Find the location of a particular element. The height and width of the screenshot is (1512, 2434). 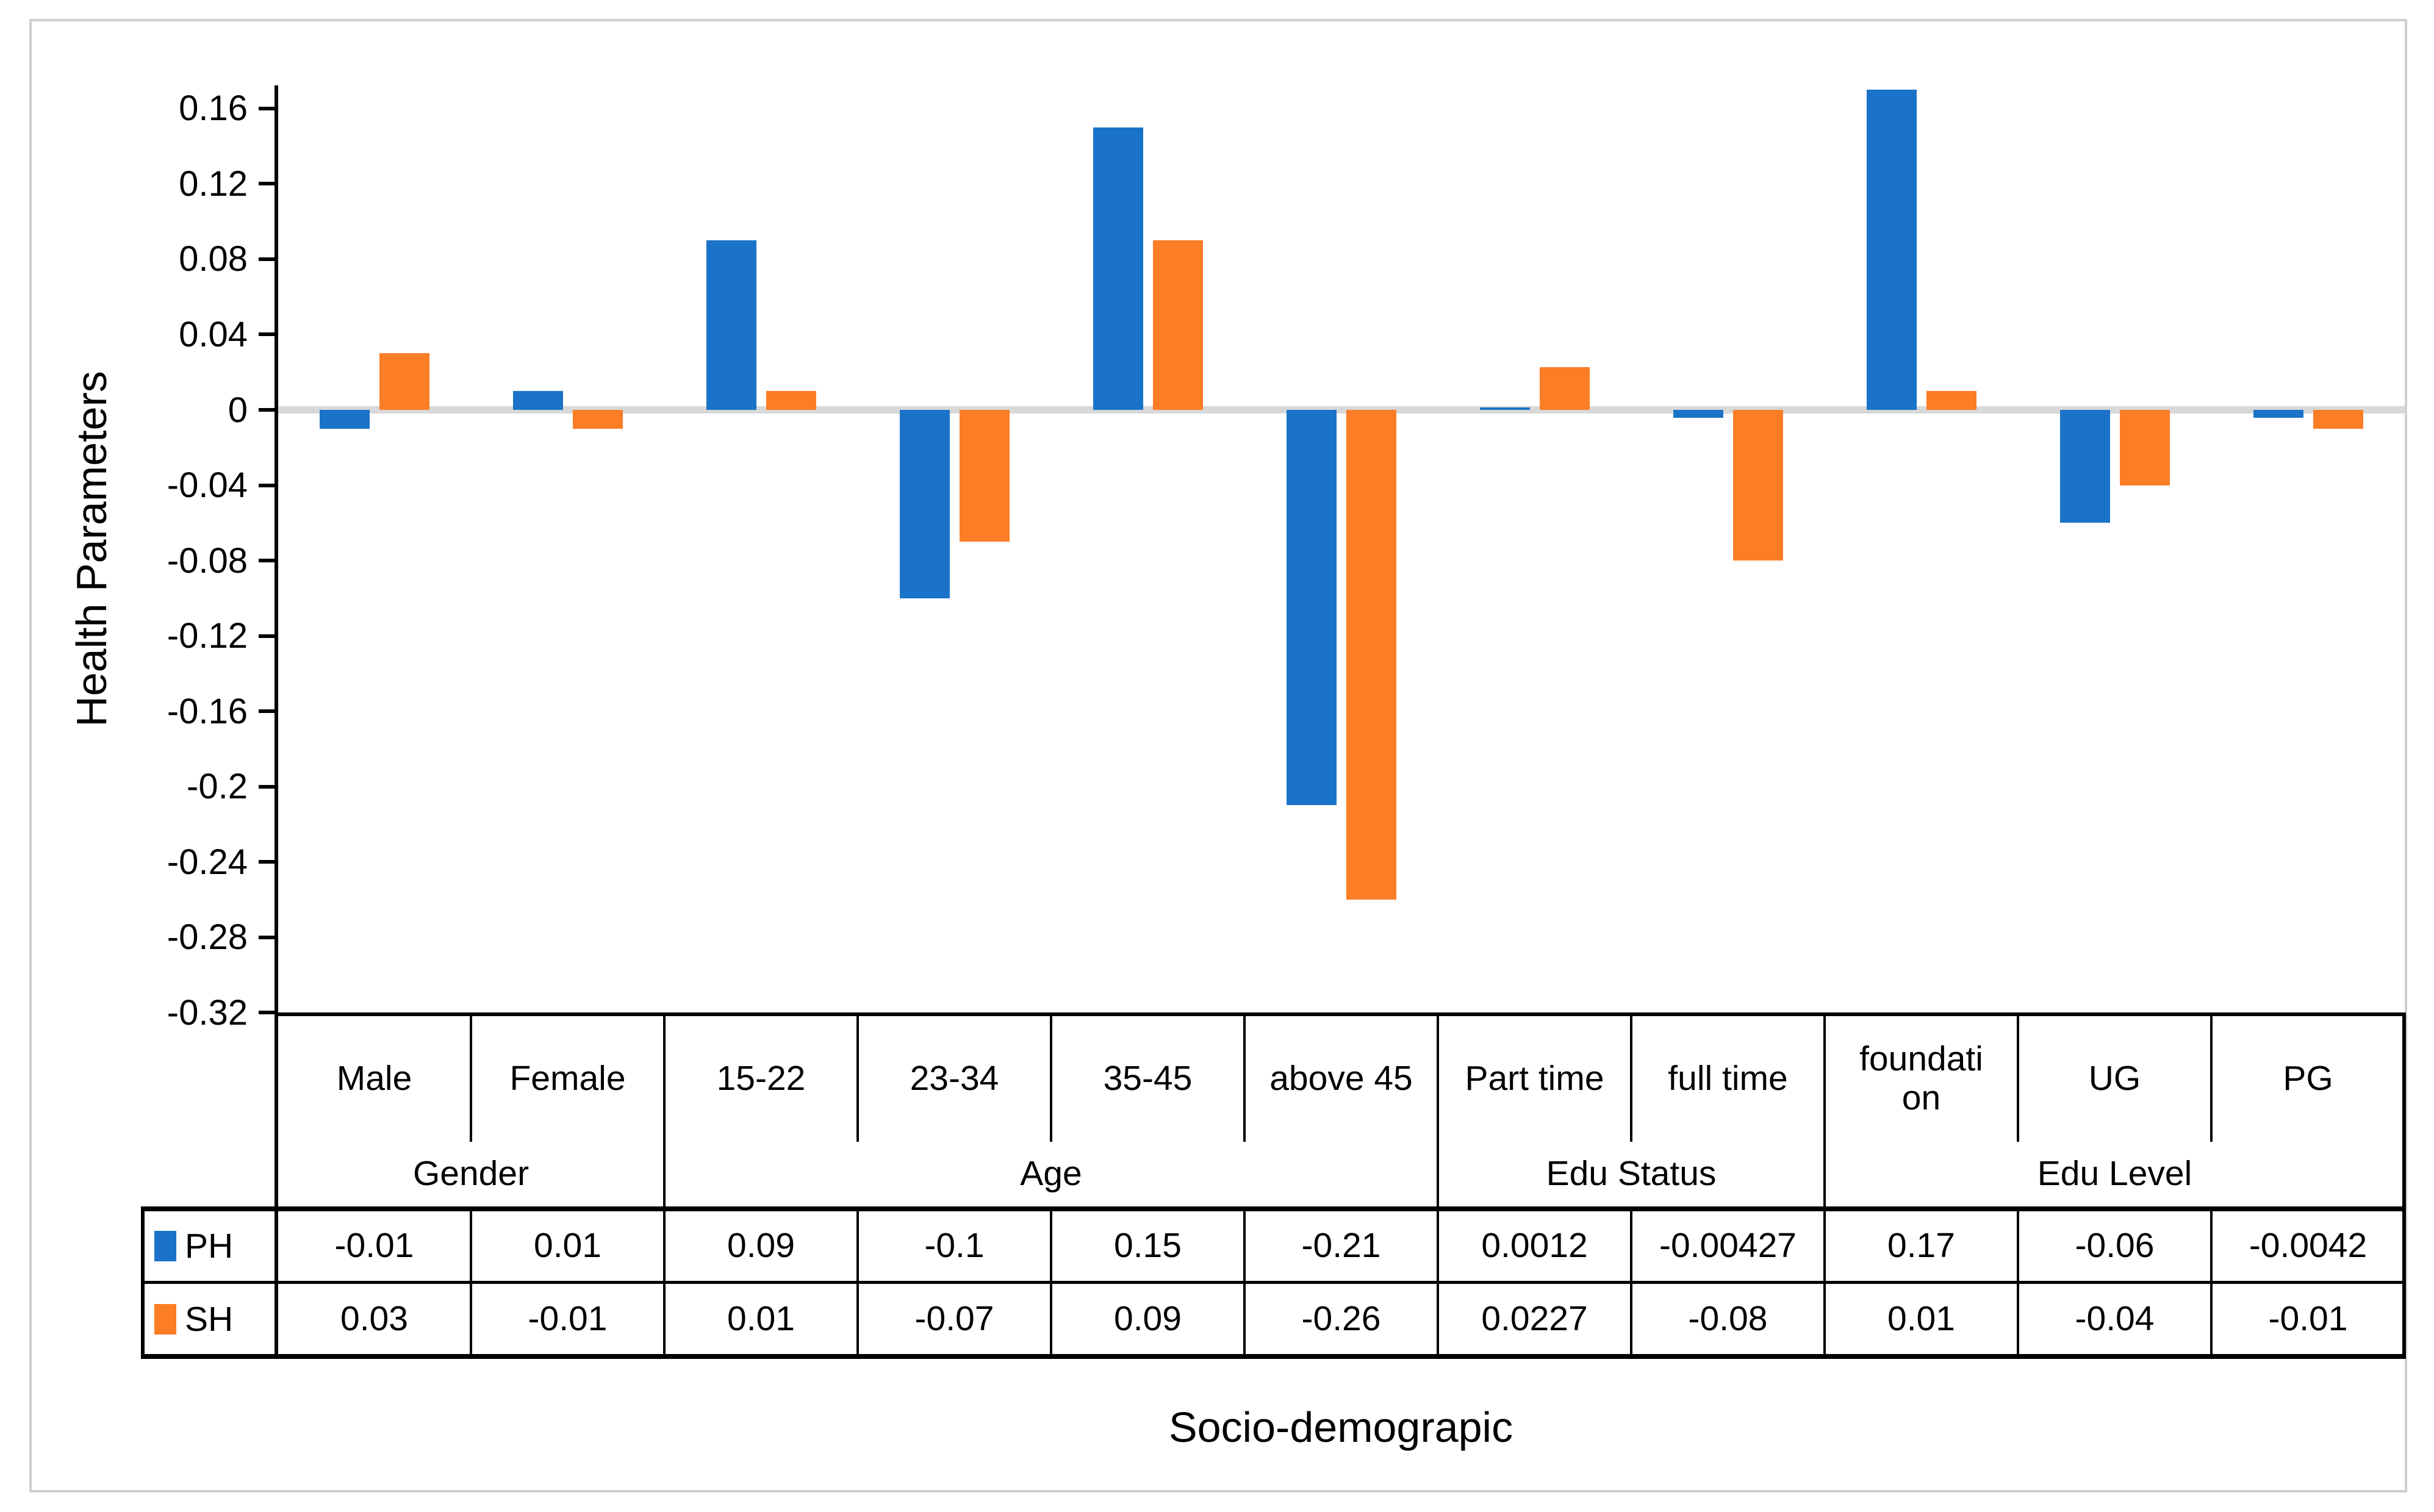

y-tick-label: -0.04 is located at coordinates (207, 486).